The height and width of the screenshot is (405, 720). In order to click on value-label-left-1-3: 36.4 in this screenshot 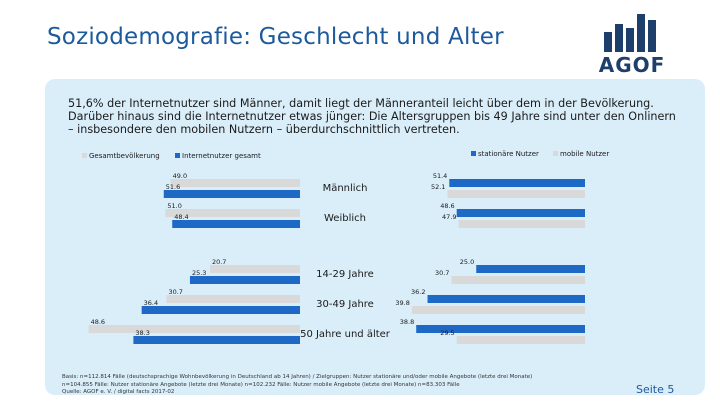, I will do `click(151, 303)`.